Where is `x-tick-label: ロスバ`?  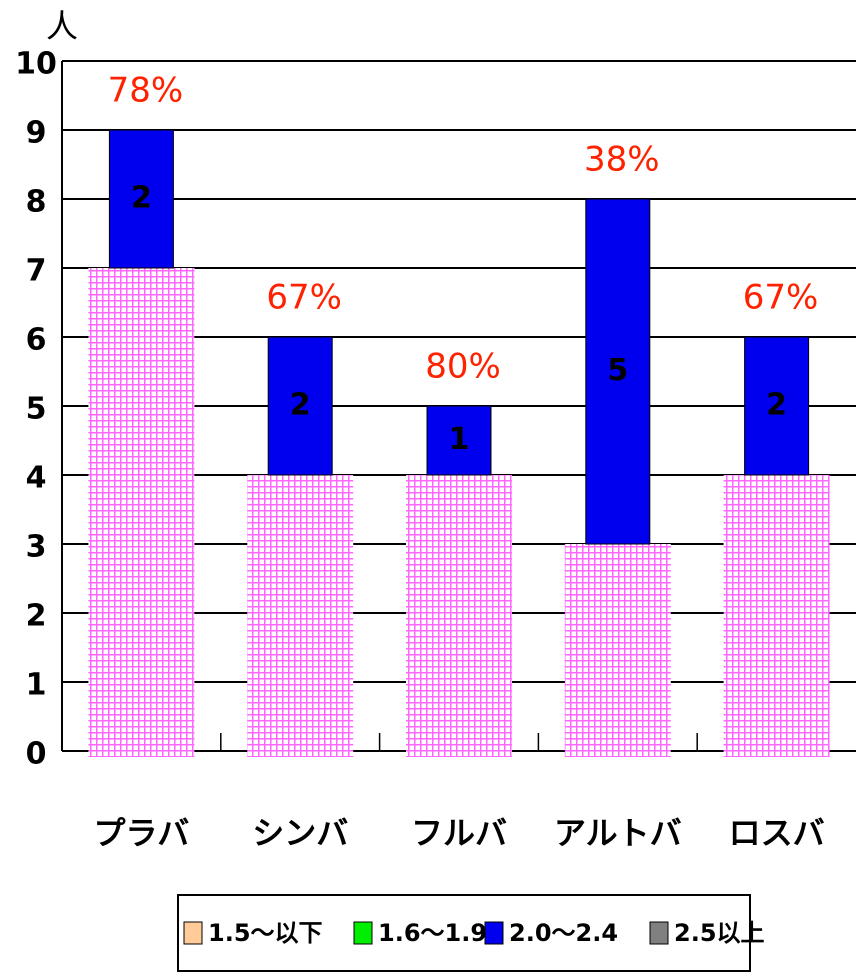
x-tick-label: ロスバ is located at coordinates (777, 833).